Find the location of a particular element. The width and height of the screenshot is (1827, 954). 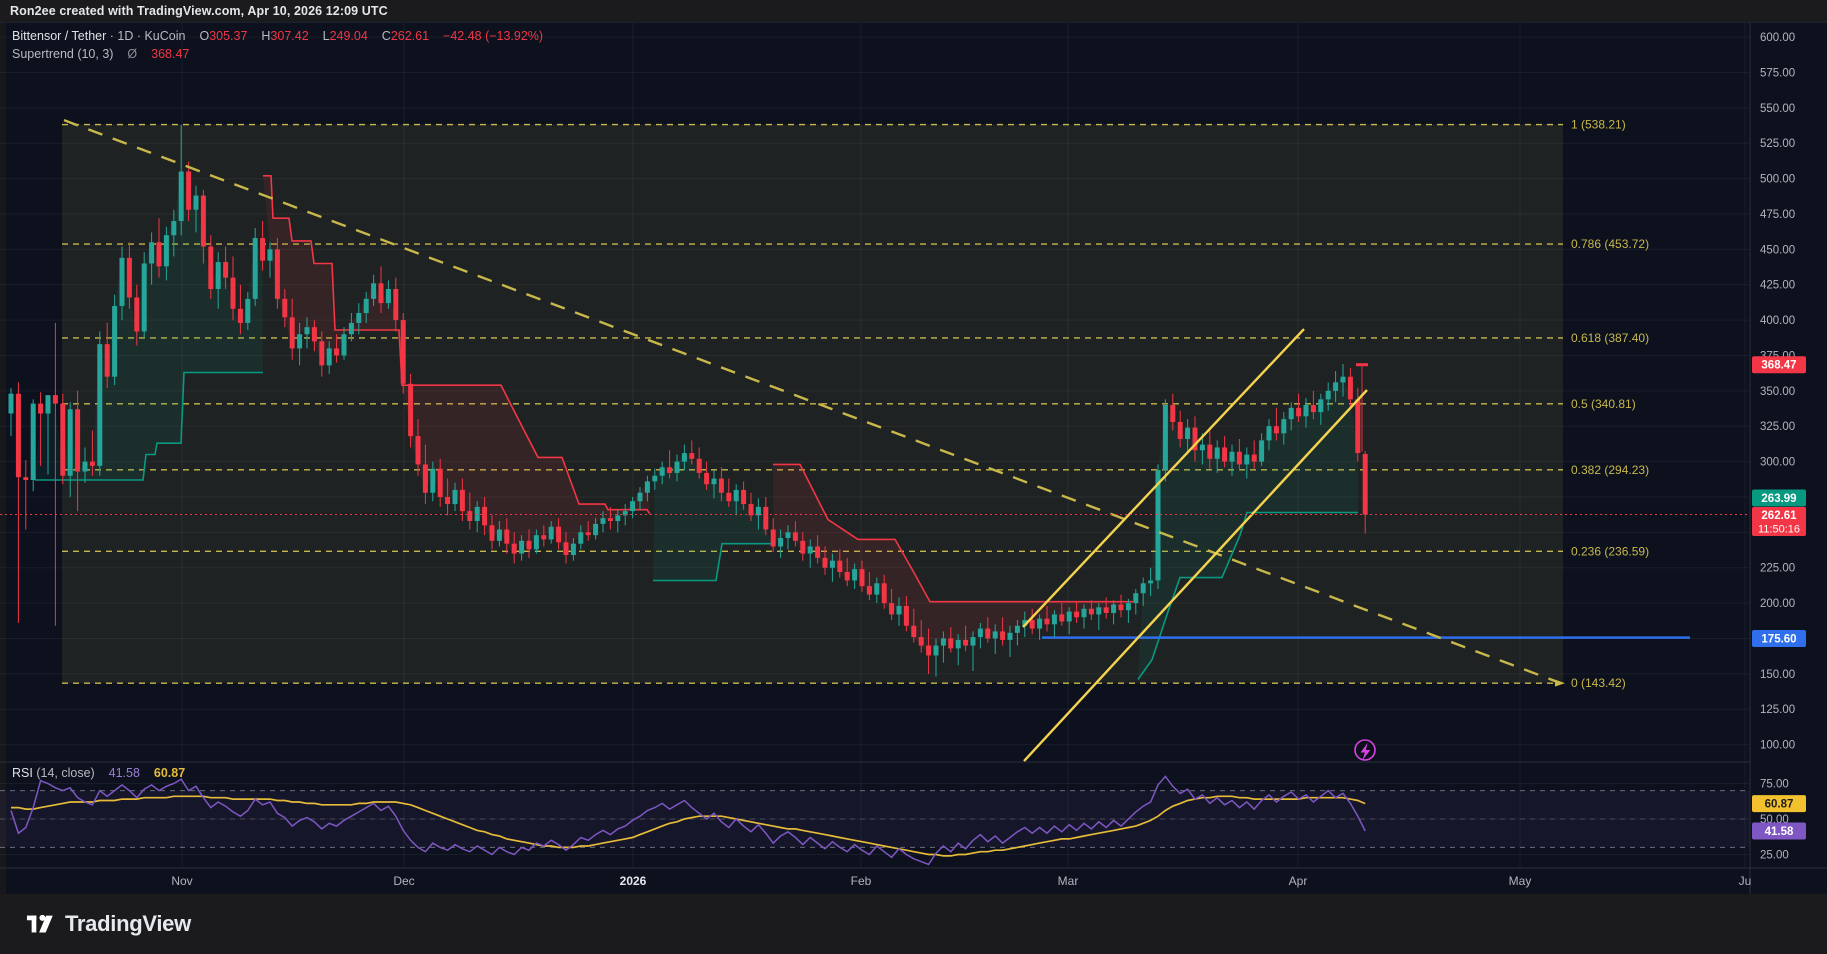

rsi-name: RSI is located at coordinates (22, 773).